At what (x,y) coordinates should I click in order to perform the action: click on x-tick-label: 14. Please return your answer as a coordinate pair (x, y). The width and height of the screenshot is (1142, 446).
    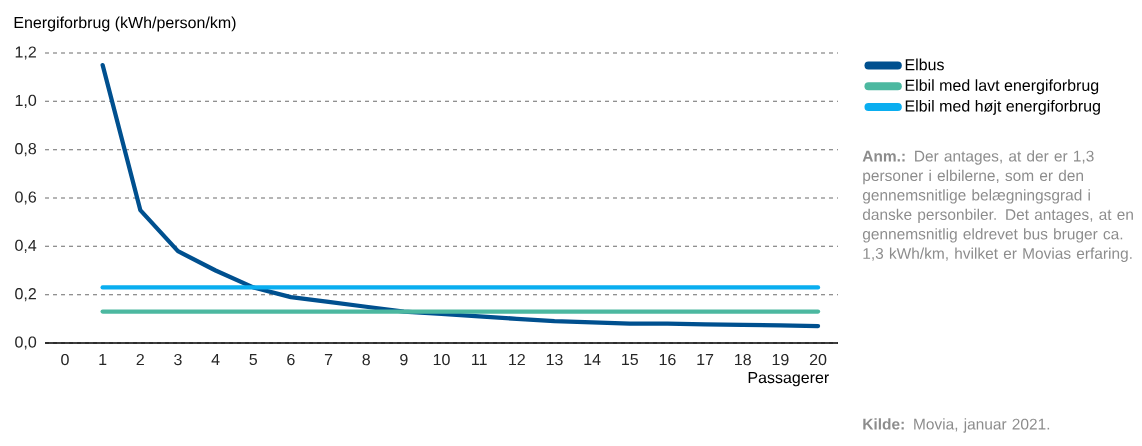
    Looking at the image, I should click on (592, 359).